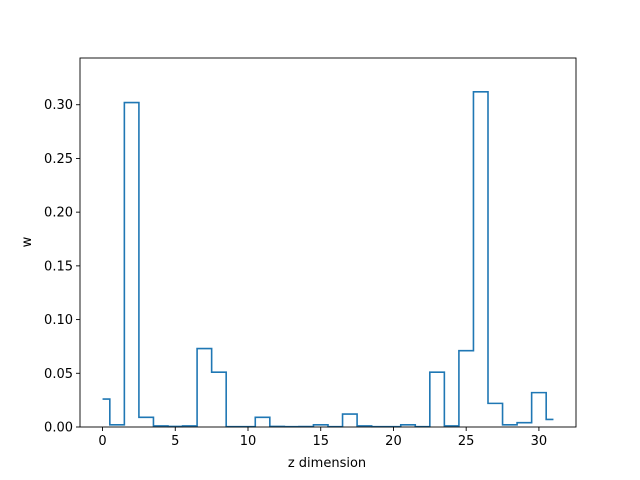 The height and width of the screenshot is (480, 640). I want to click on x-tick-label: 25, so click(466, 441).